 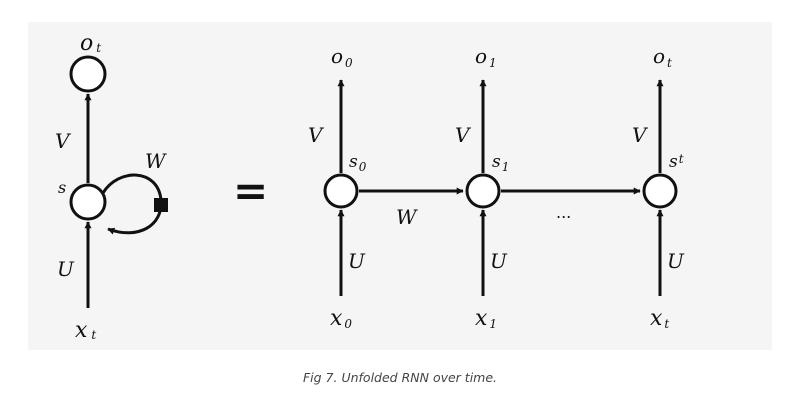 What do you see at coordinates (88, 202) in the screenshot?
I see `rolled-state-node` at bounding box center [88, 202].